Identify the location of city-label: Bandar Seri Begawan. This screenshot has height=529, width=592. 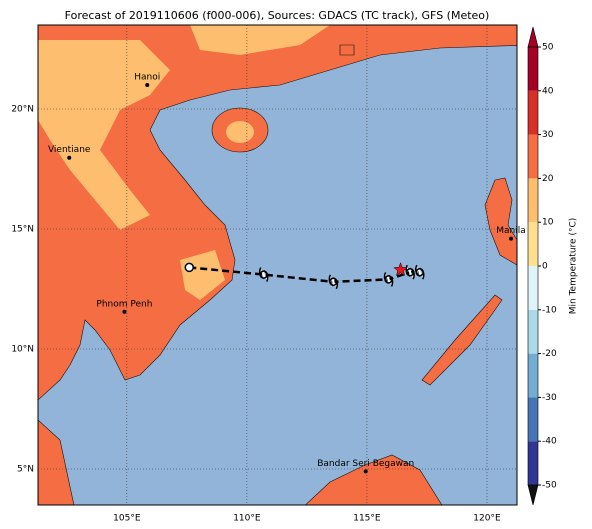
(365, 464).